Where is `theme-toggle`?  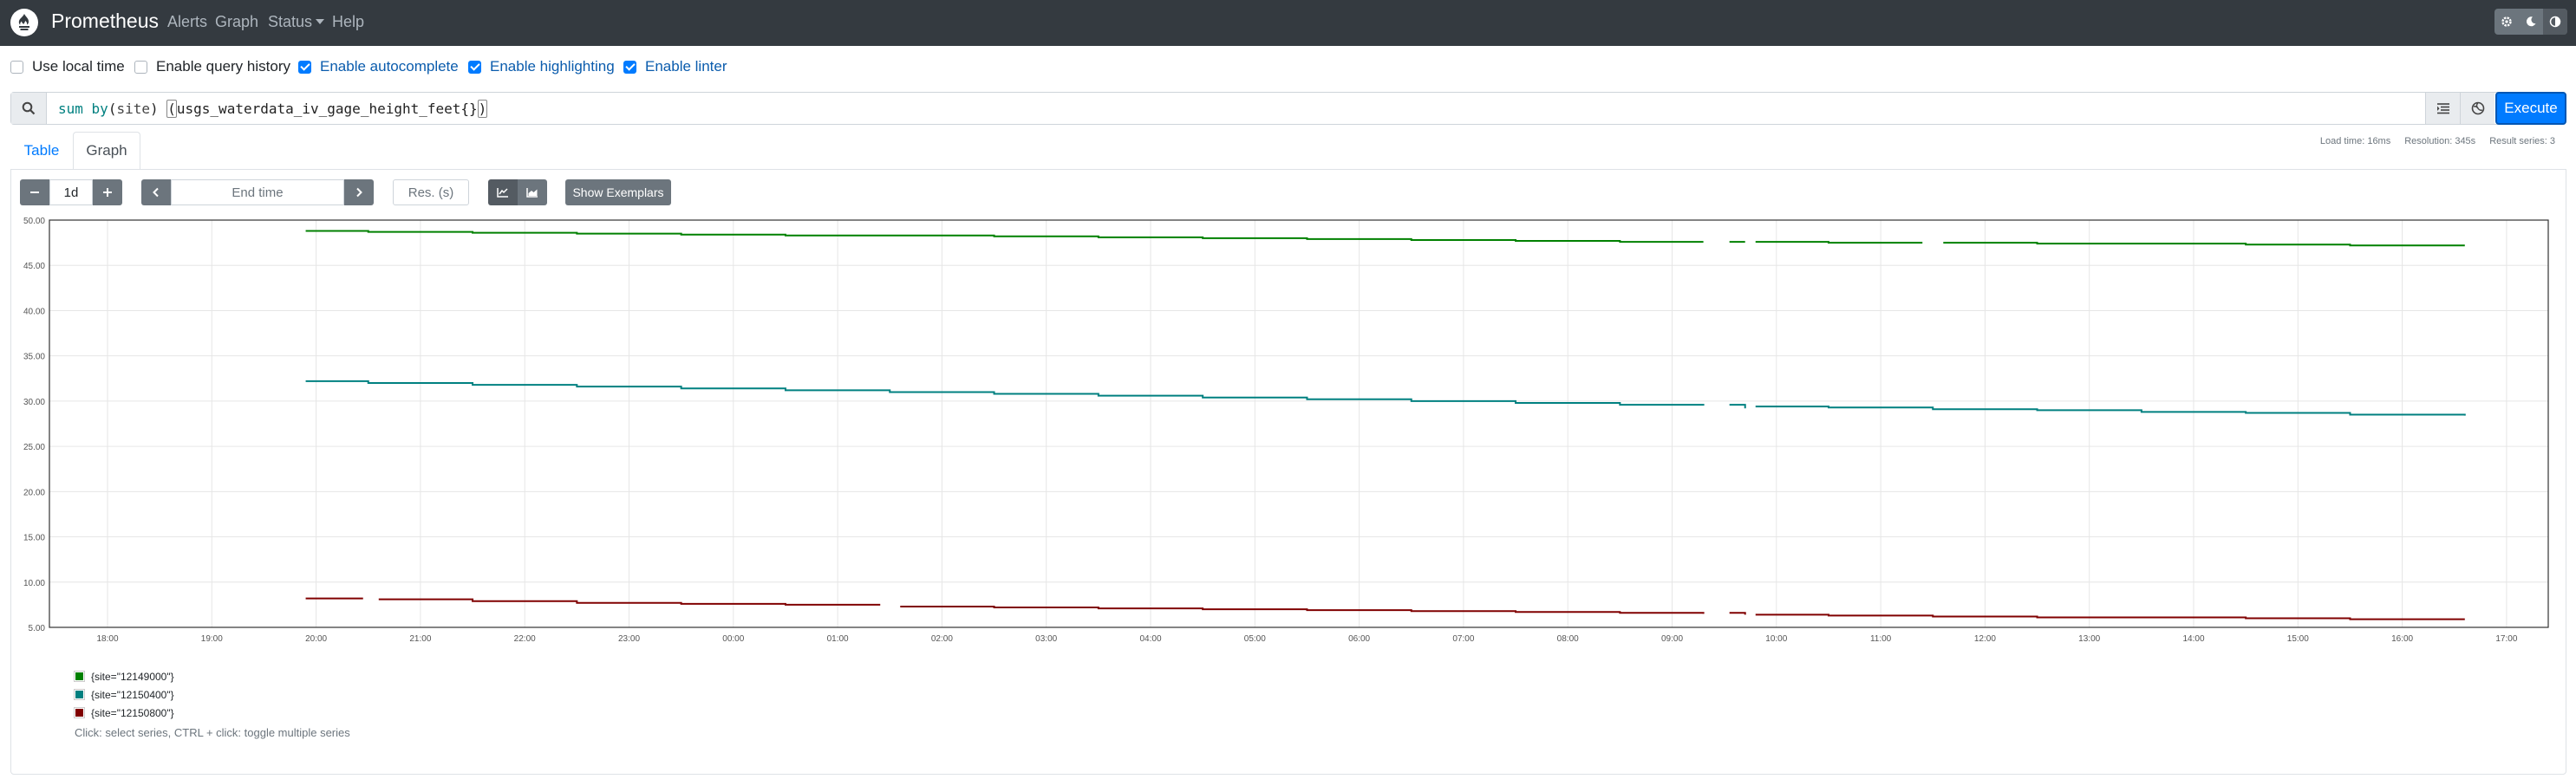
theme-toggle is located at coordinates (2530, 22).